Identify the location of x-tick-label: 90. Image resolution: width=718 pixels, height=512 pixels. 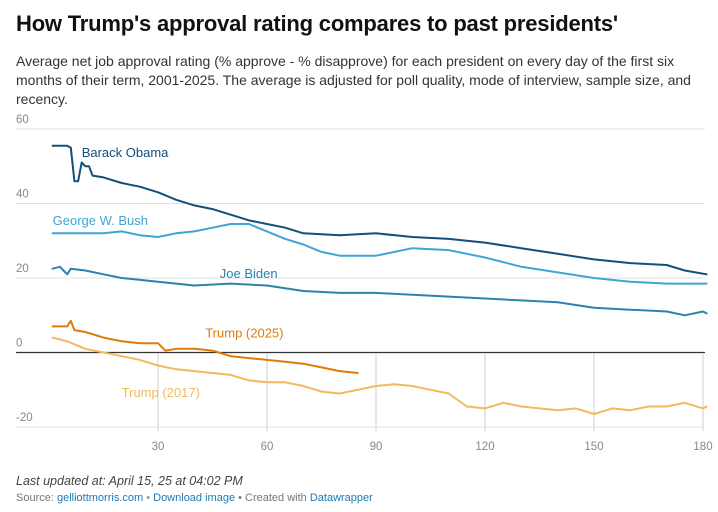
(376, 447).